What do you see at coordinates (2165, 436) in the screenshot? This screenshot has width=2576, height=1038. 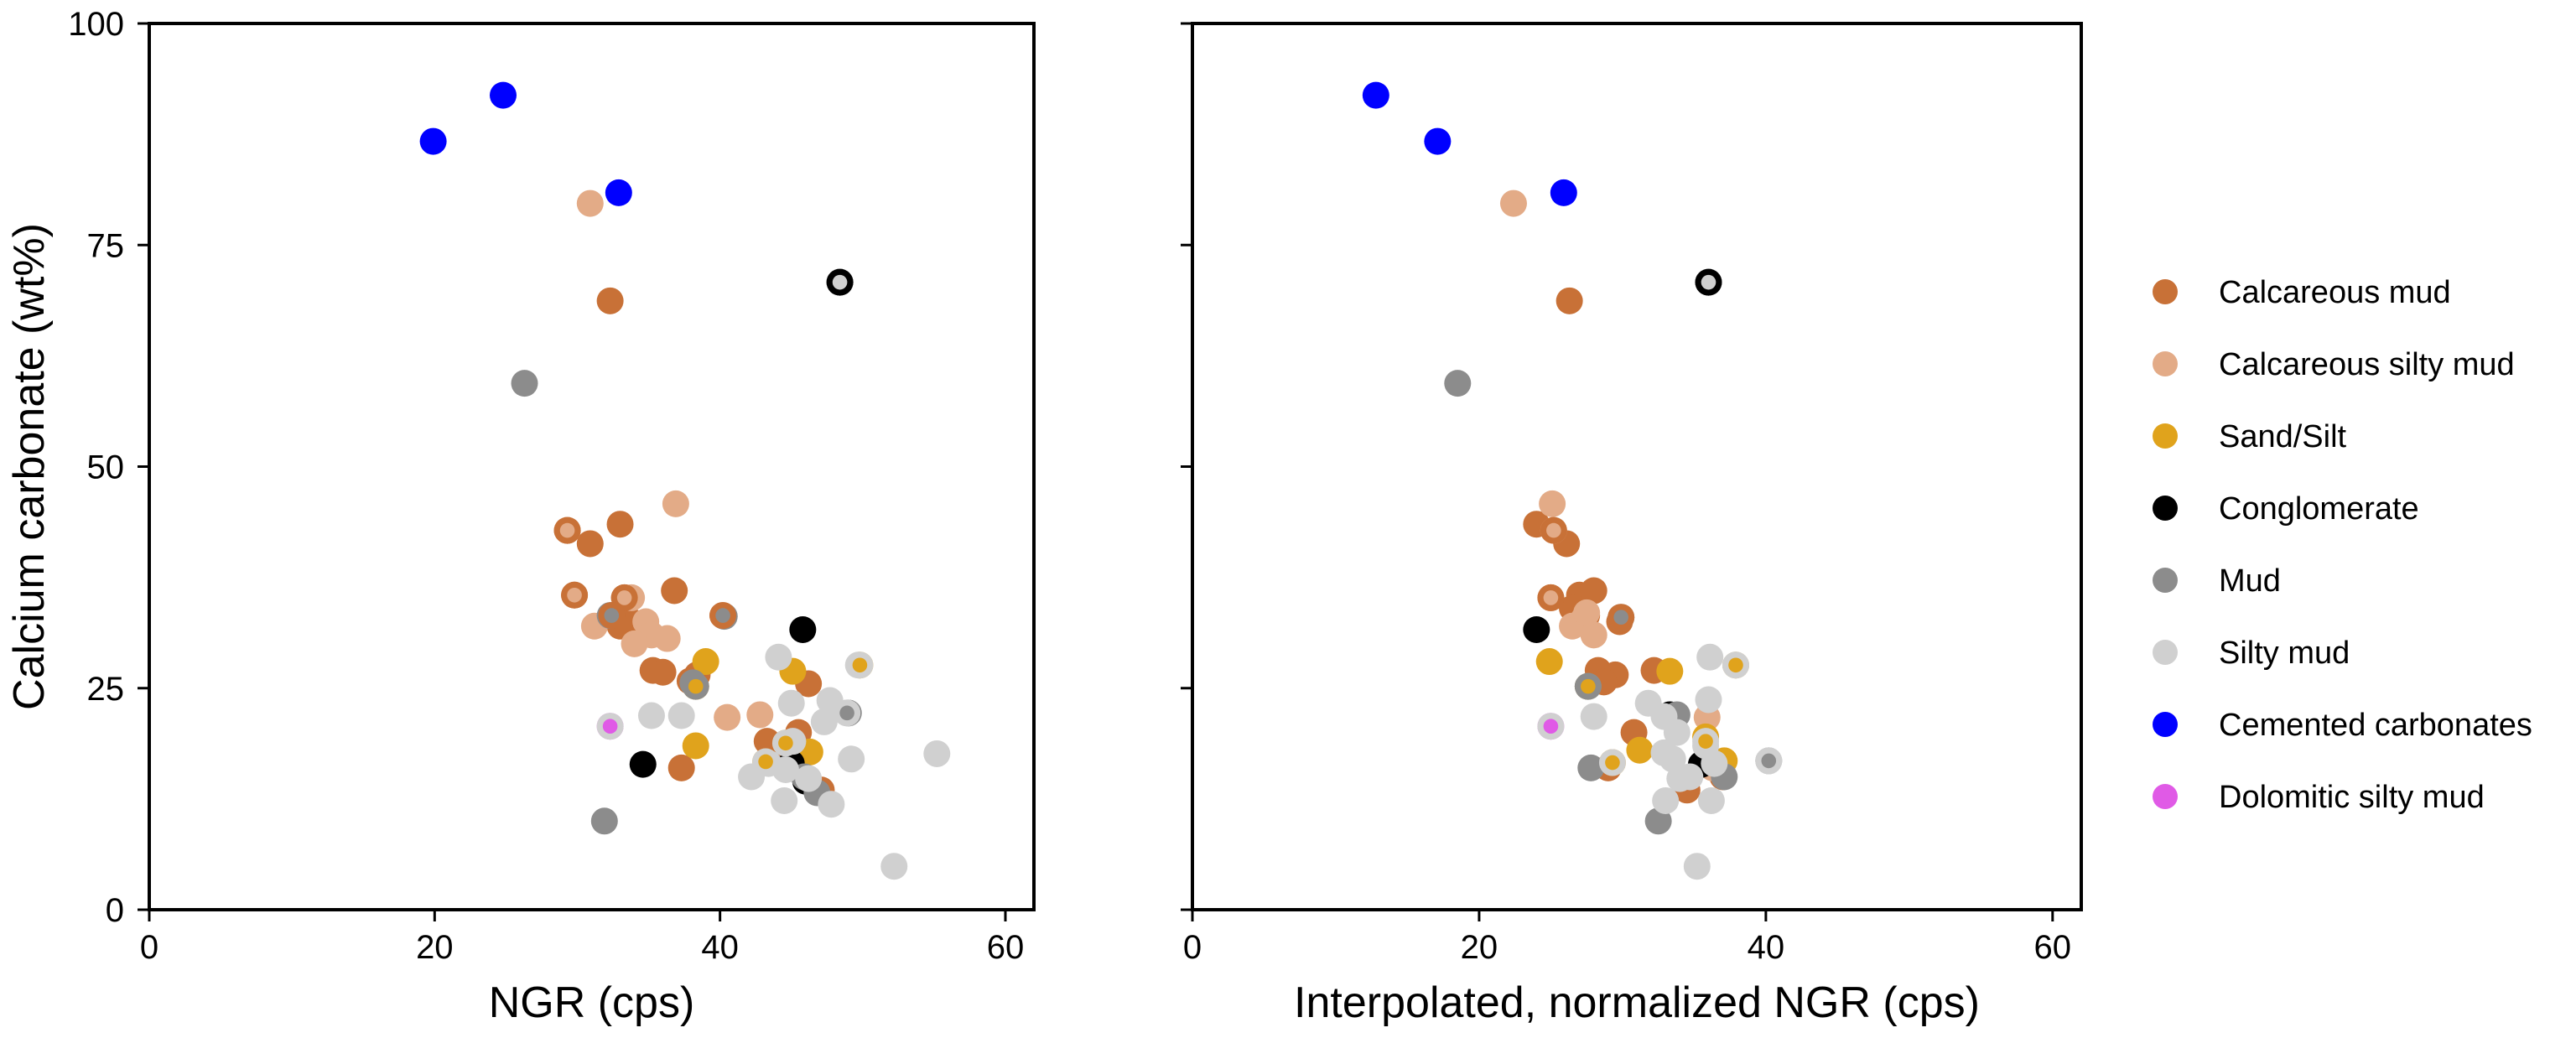 I see `legend-marker-sand-silt` at bounding box center [2165, 436].